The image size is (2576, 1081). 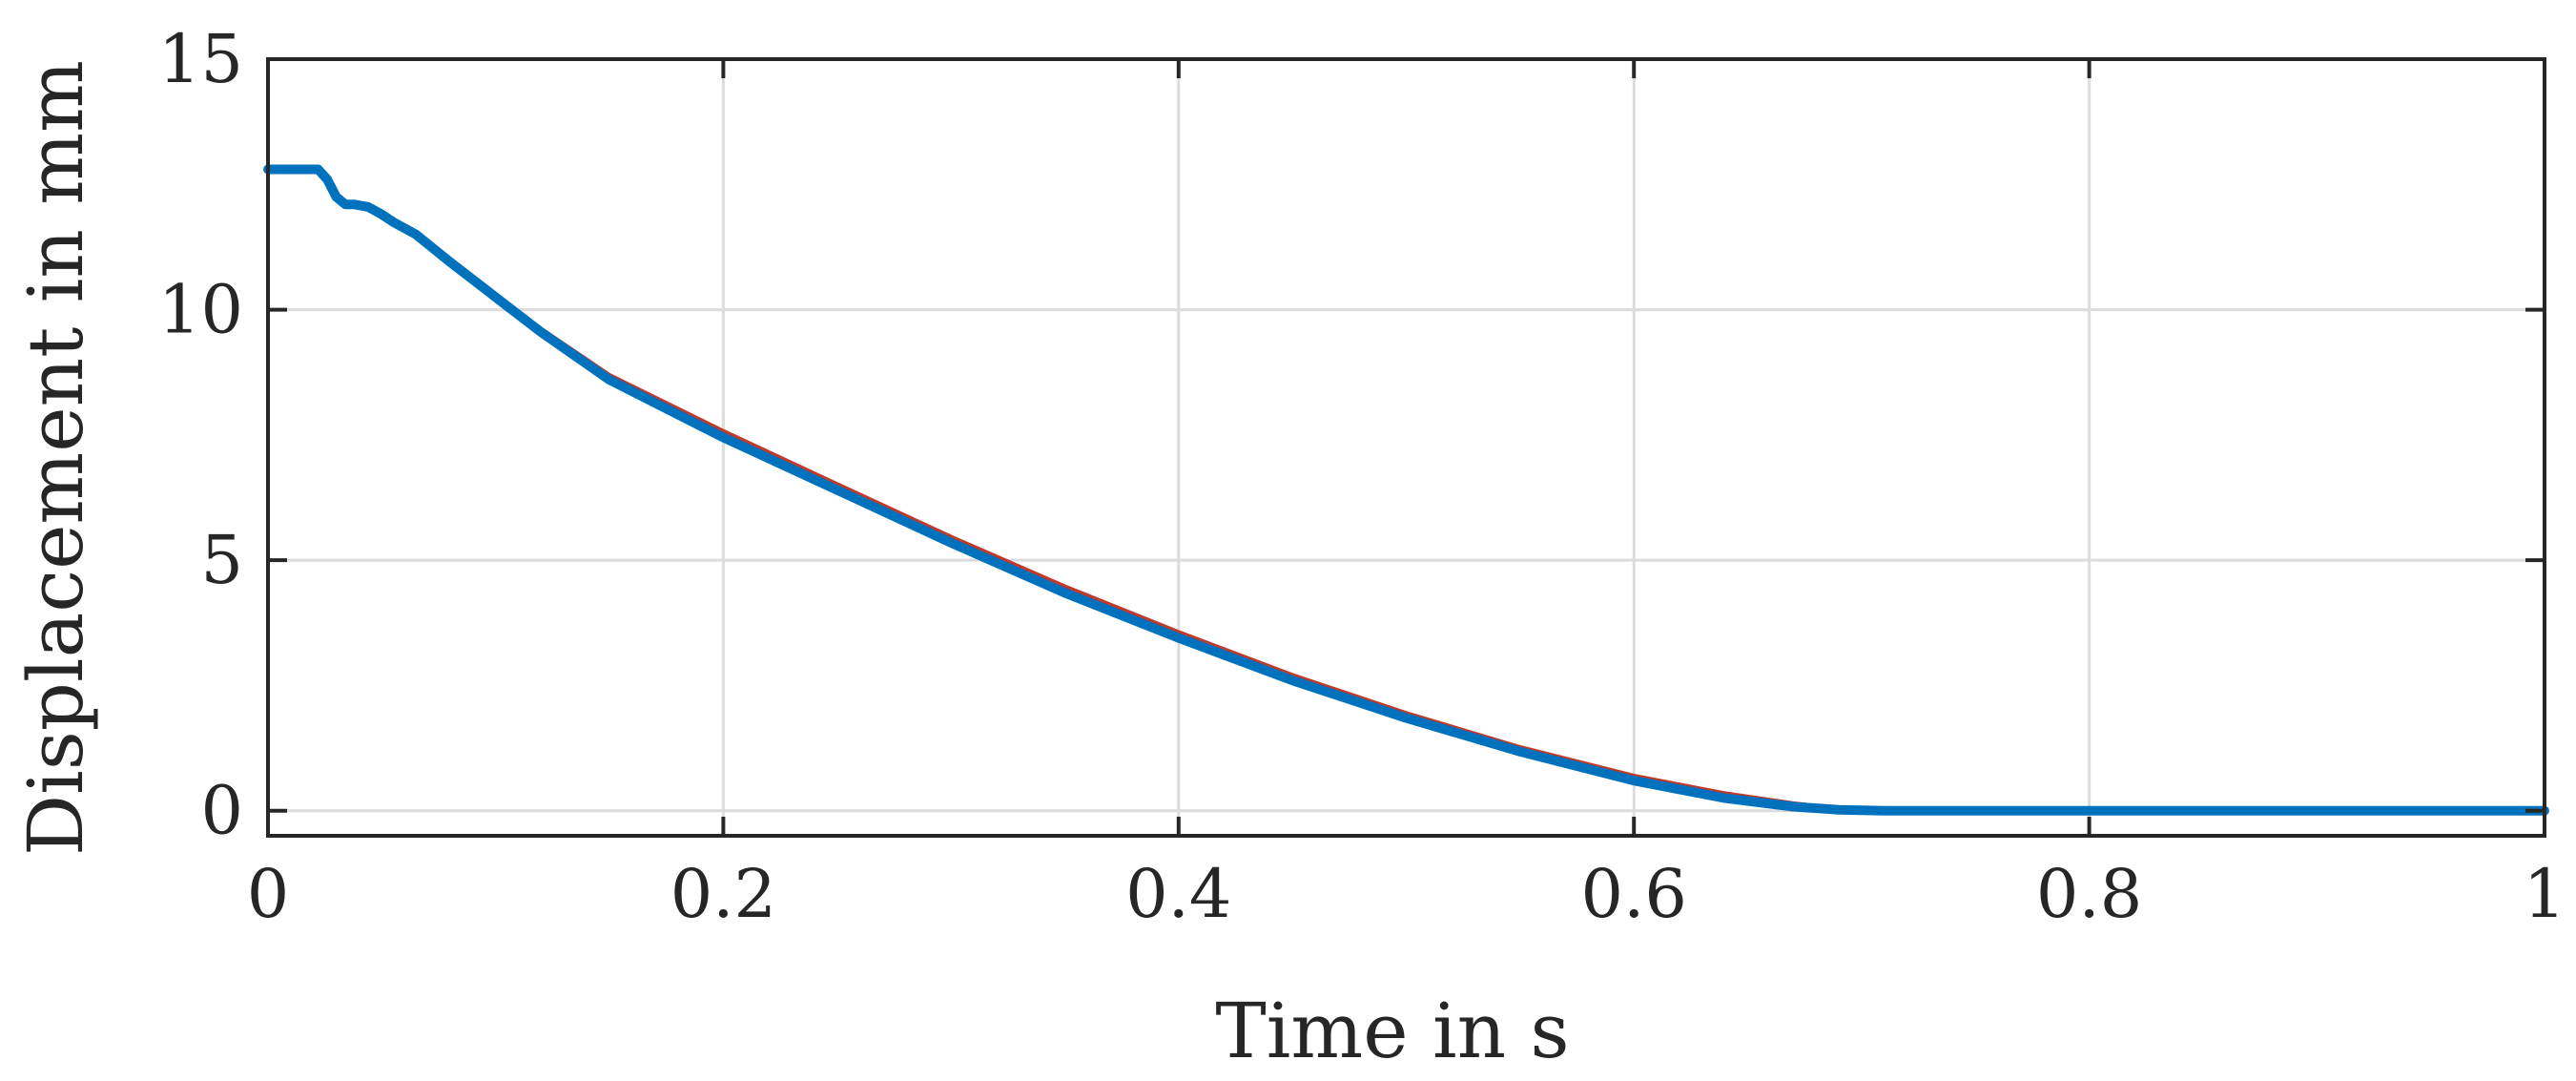 I want to click on y-axis-title: Displacement in mm, so click(x=55, y=458).